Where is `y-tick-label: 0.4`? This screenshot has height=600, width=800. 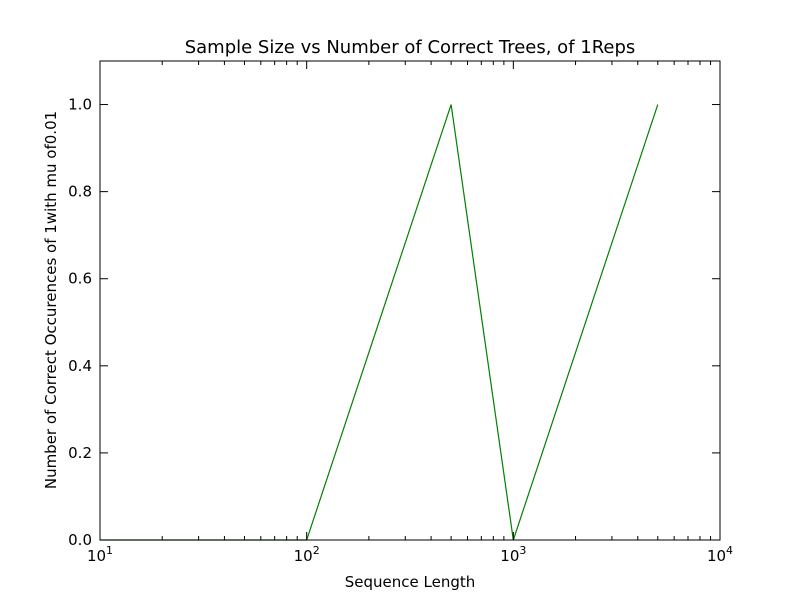
y-tick-label: 0.4 is located at coordinates (80, 366).